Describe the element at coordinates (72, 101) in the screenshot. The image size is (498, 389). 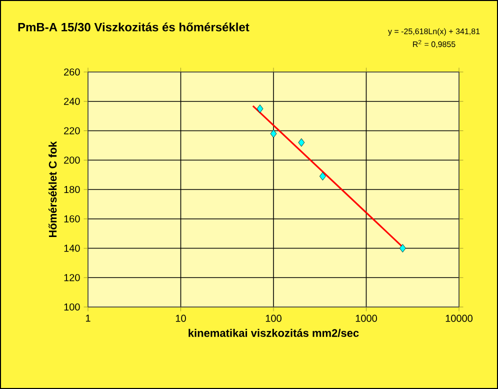
I see `y-tick-label: 240` at that location.